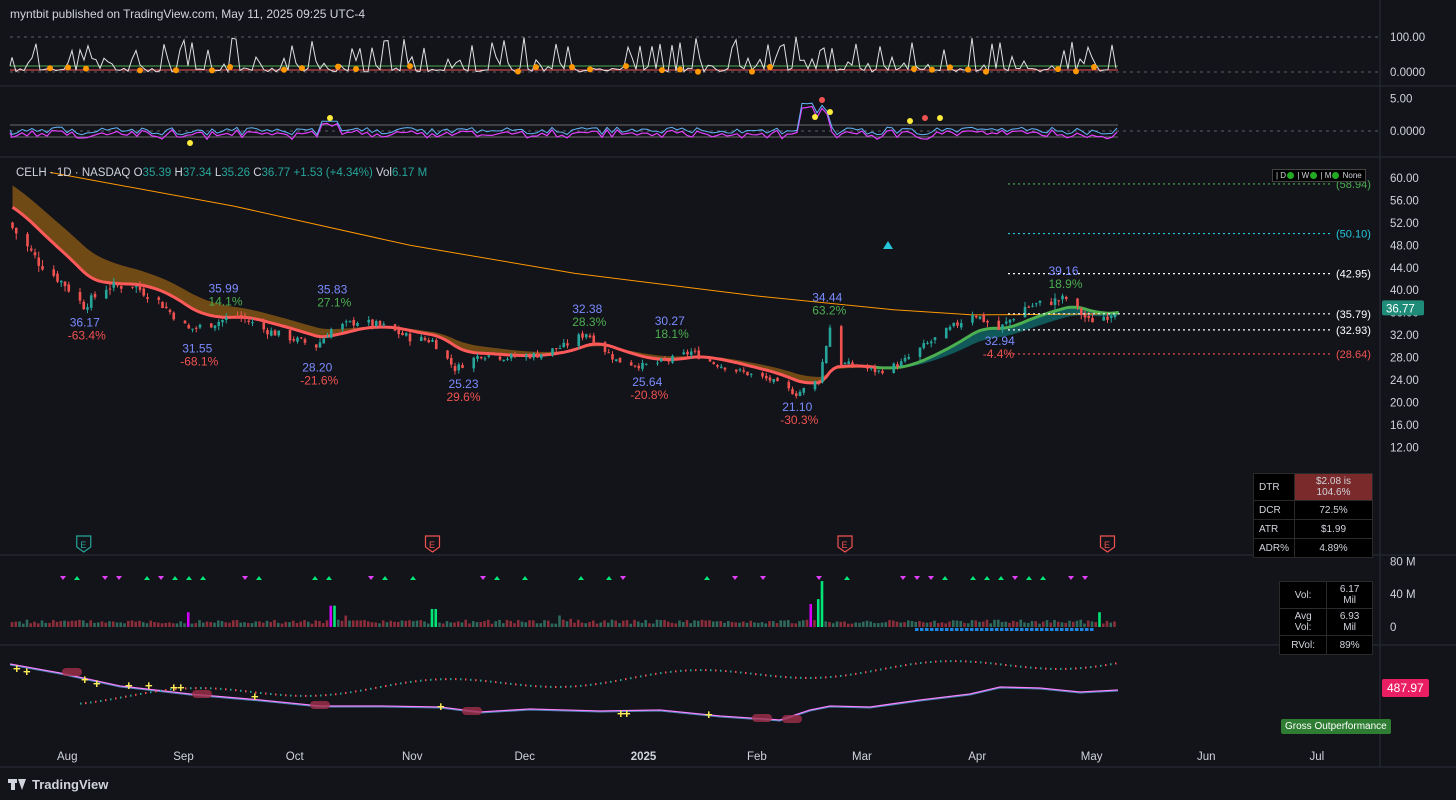 The width and height of the screenshot is (1456, 800). Describe the element at coordinates (73, 173) in the screenshot. I see `symbol-label: CELH · 1D · NASDAQ` at that location.